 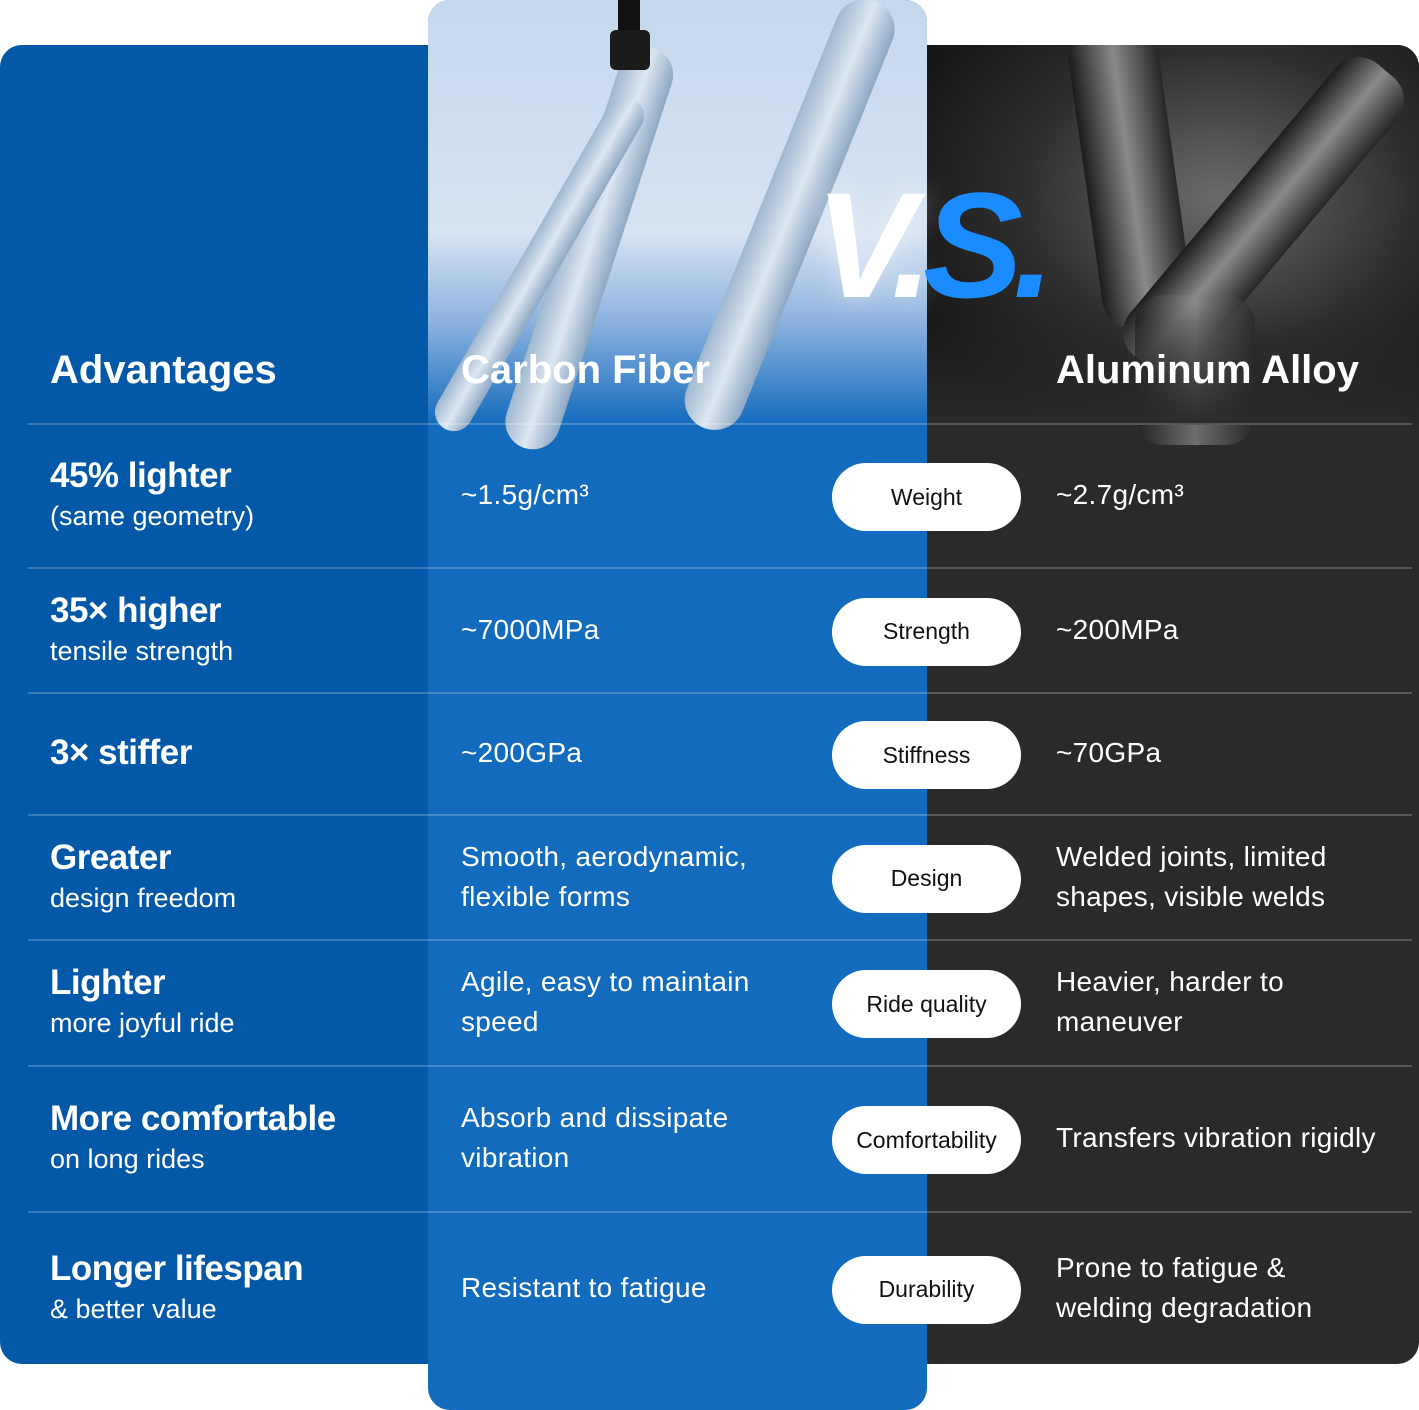 I want to click on carbon-value: Smooth, aerodynamic, flexible forms, so click(x=626, y=876).